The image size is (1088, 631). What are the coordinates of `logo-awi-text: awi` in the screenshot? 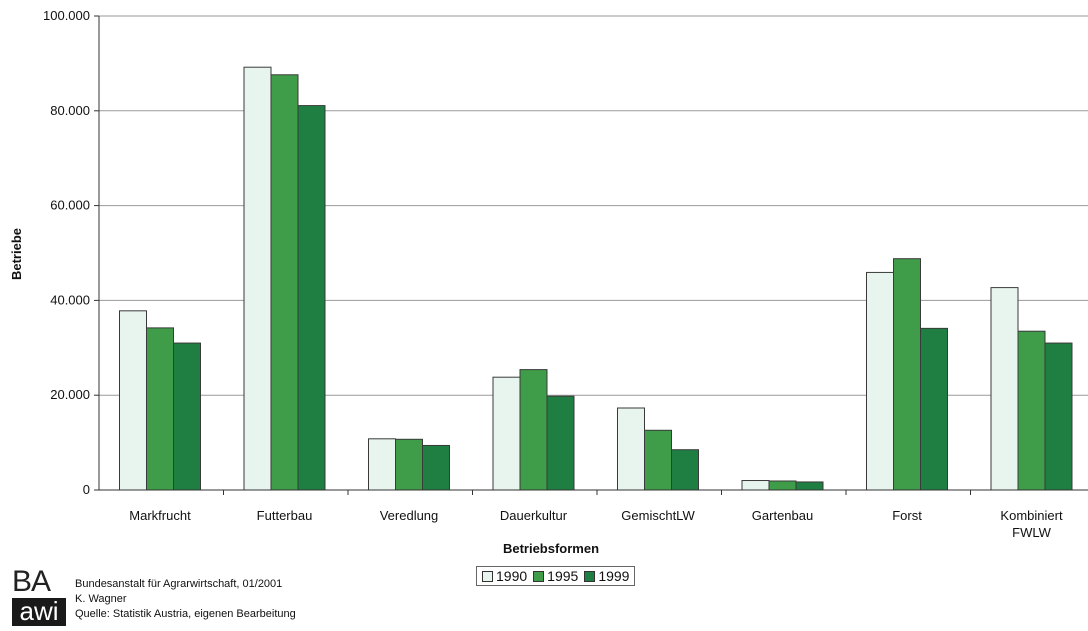 It's located at (39, 612).